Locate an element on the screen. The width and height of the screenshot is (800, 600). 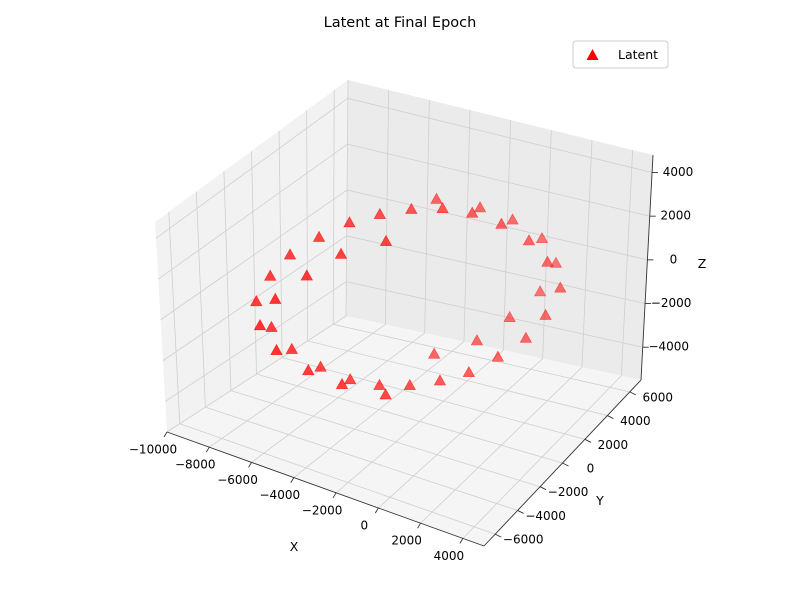
pane-left is located at coordinates (251, 256).